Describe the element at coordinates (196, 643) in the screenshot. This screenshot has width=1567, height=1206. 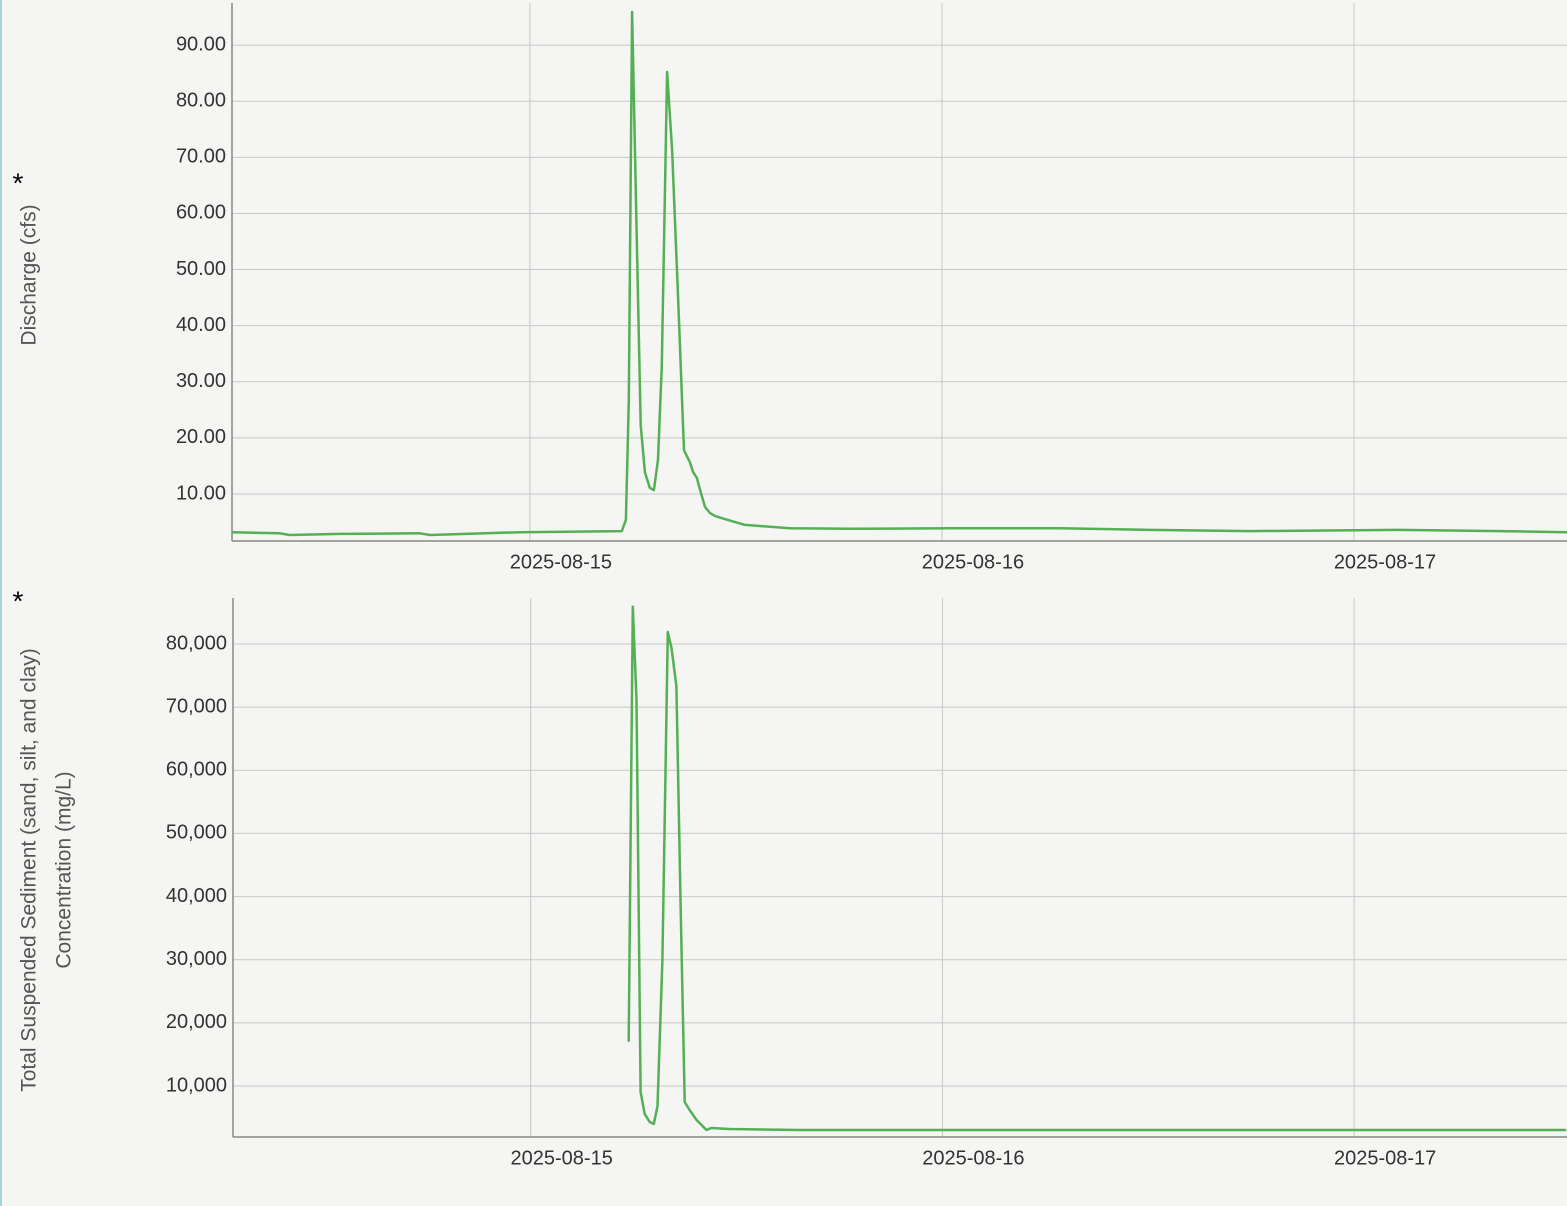
I see `y-tick-label: 80,000` at that location.